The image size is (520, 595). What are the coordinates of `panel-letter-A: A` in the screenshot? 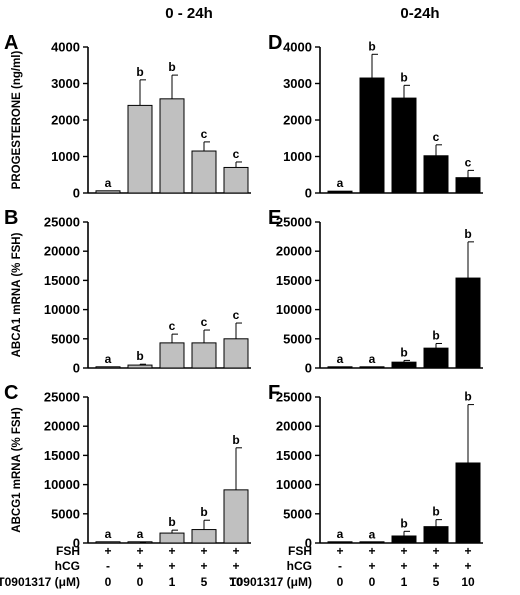 It's located at (11, 43).